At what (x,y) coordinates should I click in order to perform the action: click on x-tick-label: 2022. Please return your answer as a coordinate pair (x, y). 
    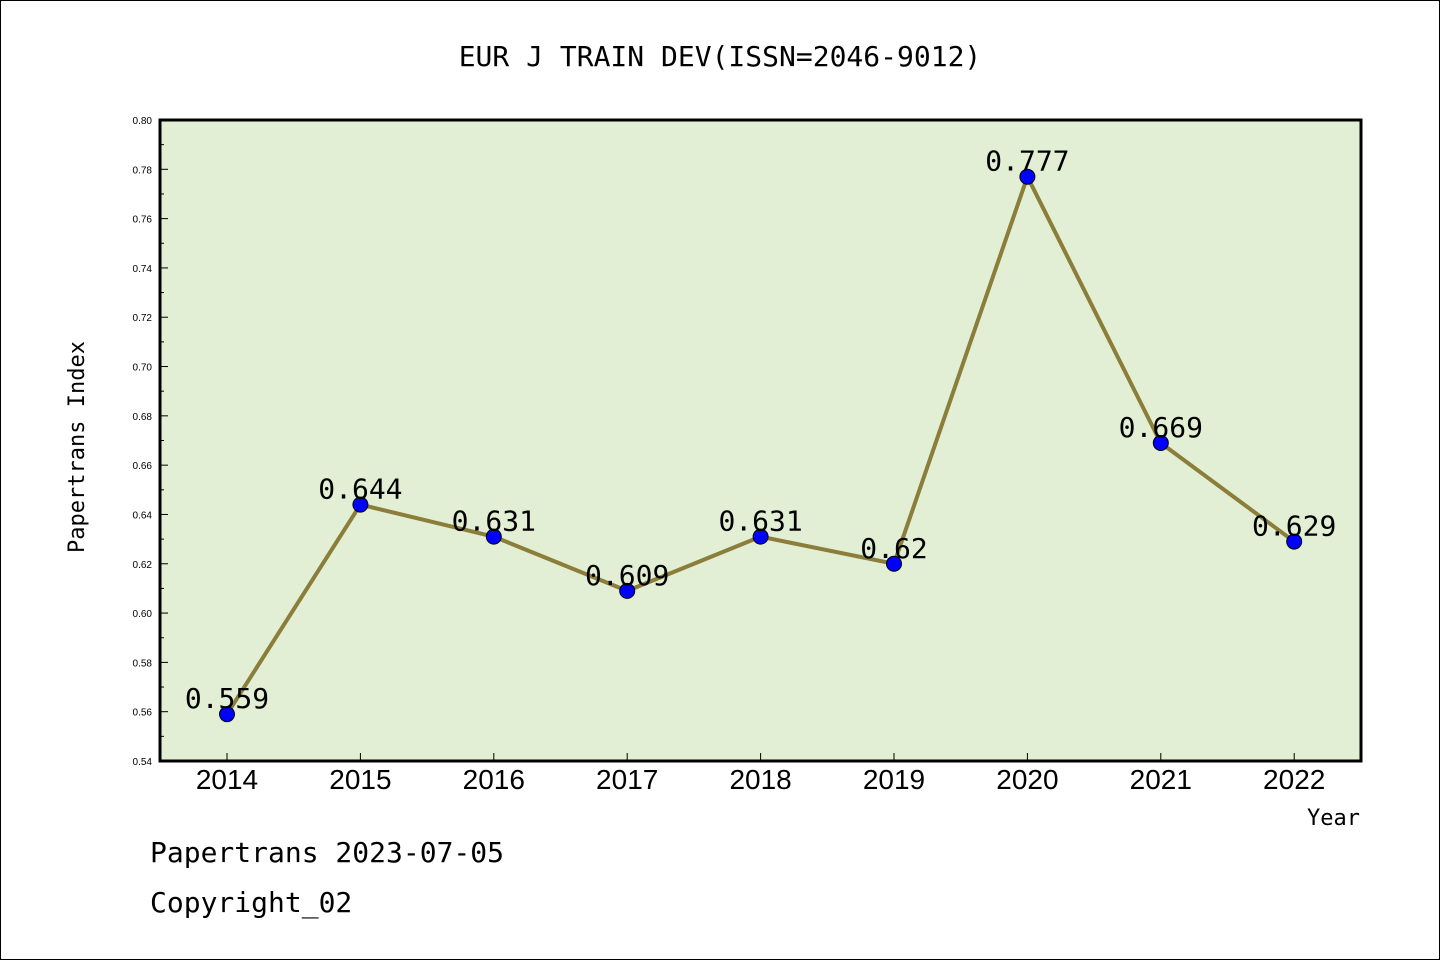
    Looking at the image, I should click on (1294, 779).